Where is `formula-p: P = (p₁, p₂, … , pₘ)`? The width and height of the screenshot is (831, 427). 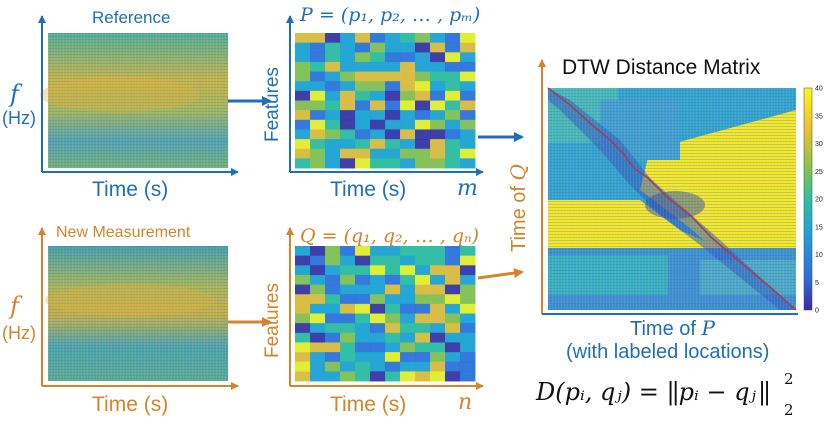
formula-p: P = (p₁, p₂, … , pₘ) is located at coordinates (390, 15).